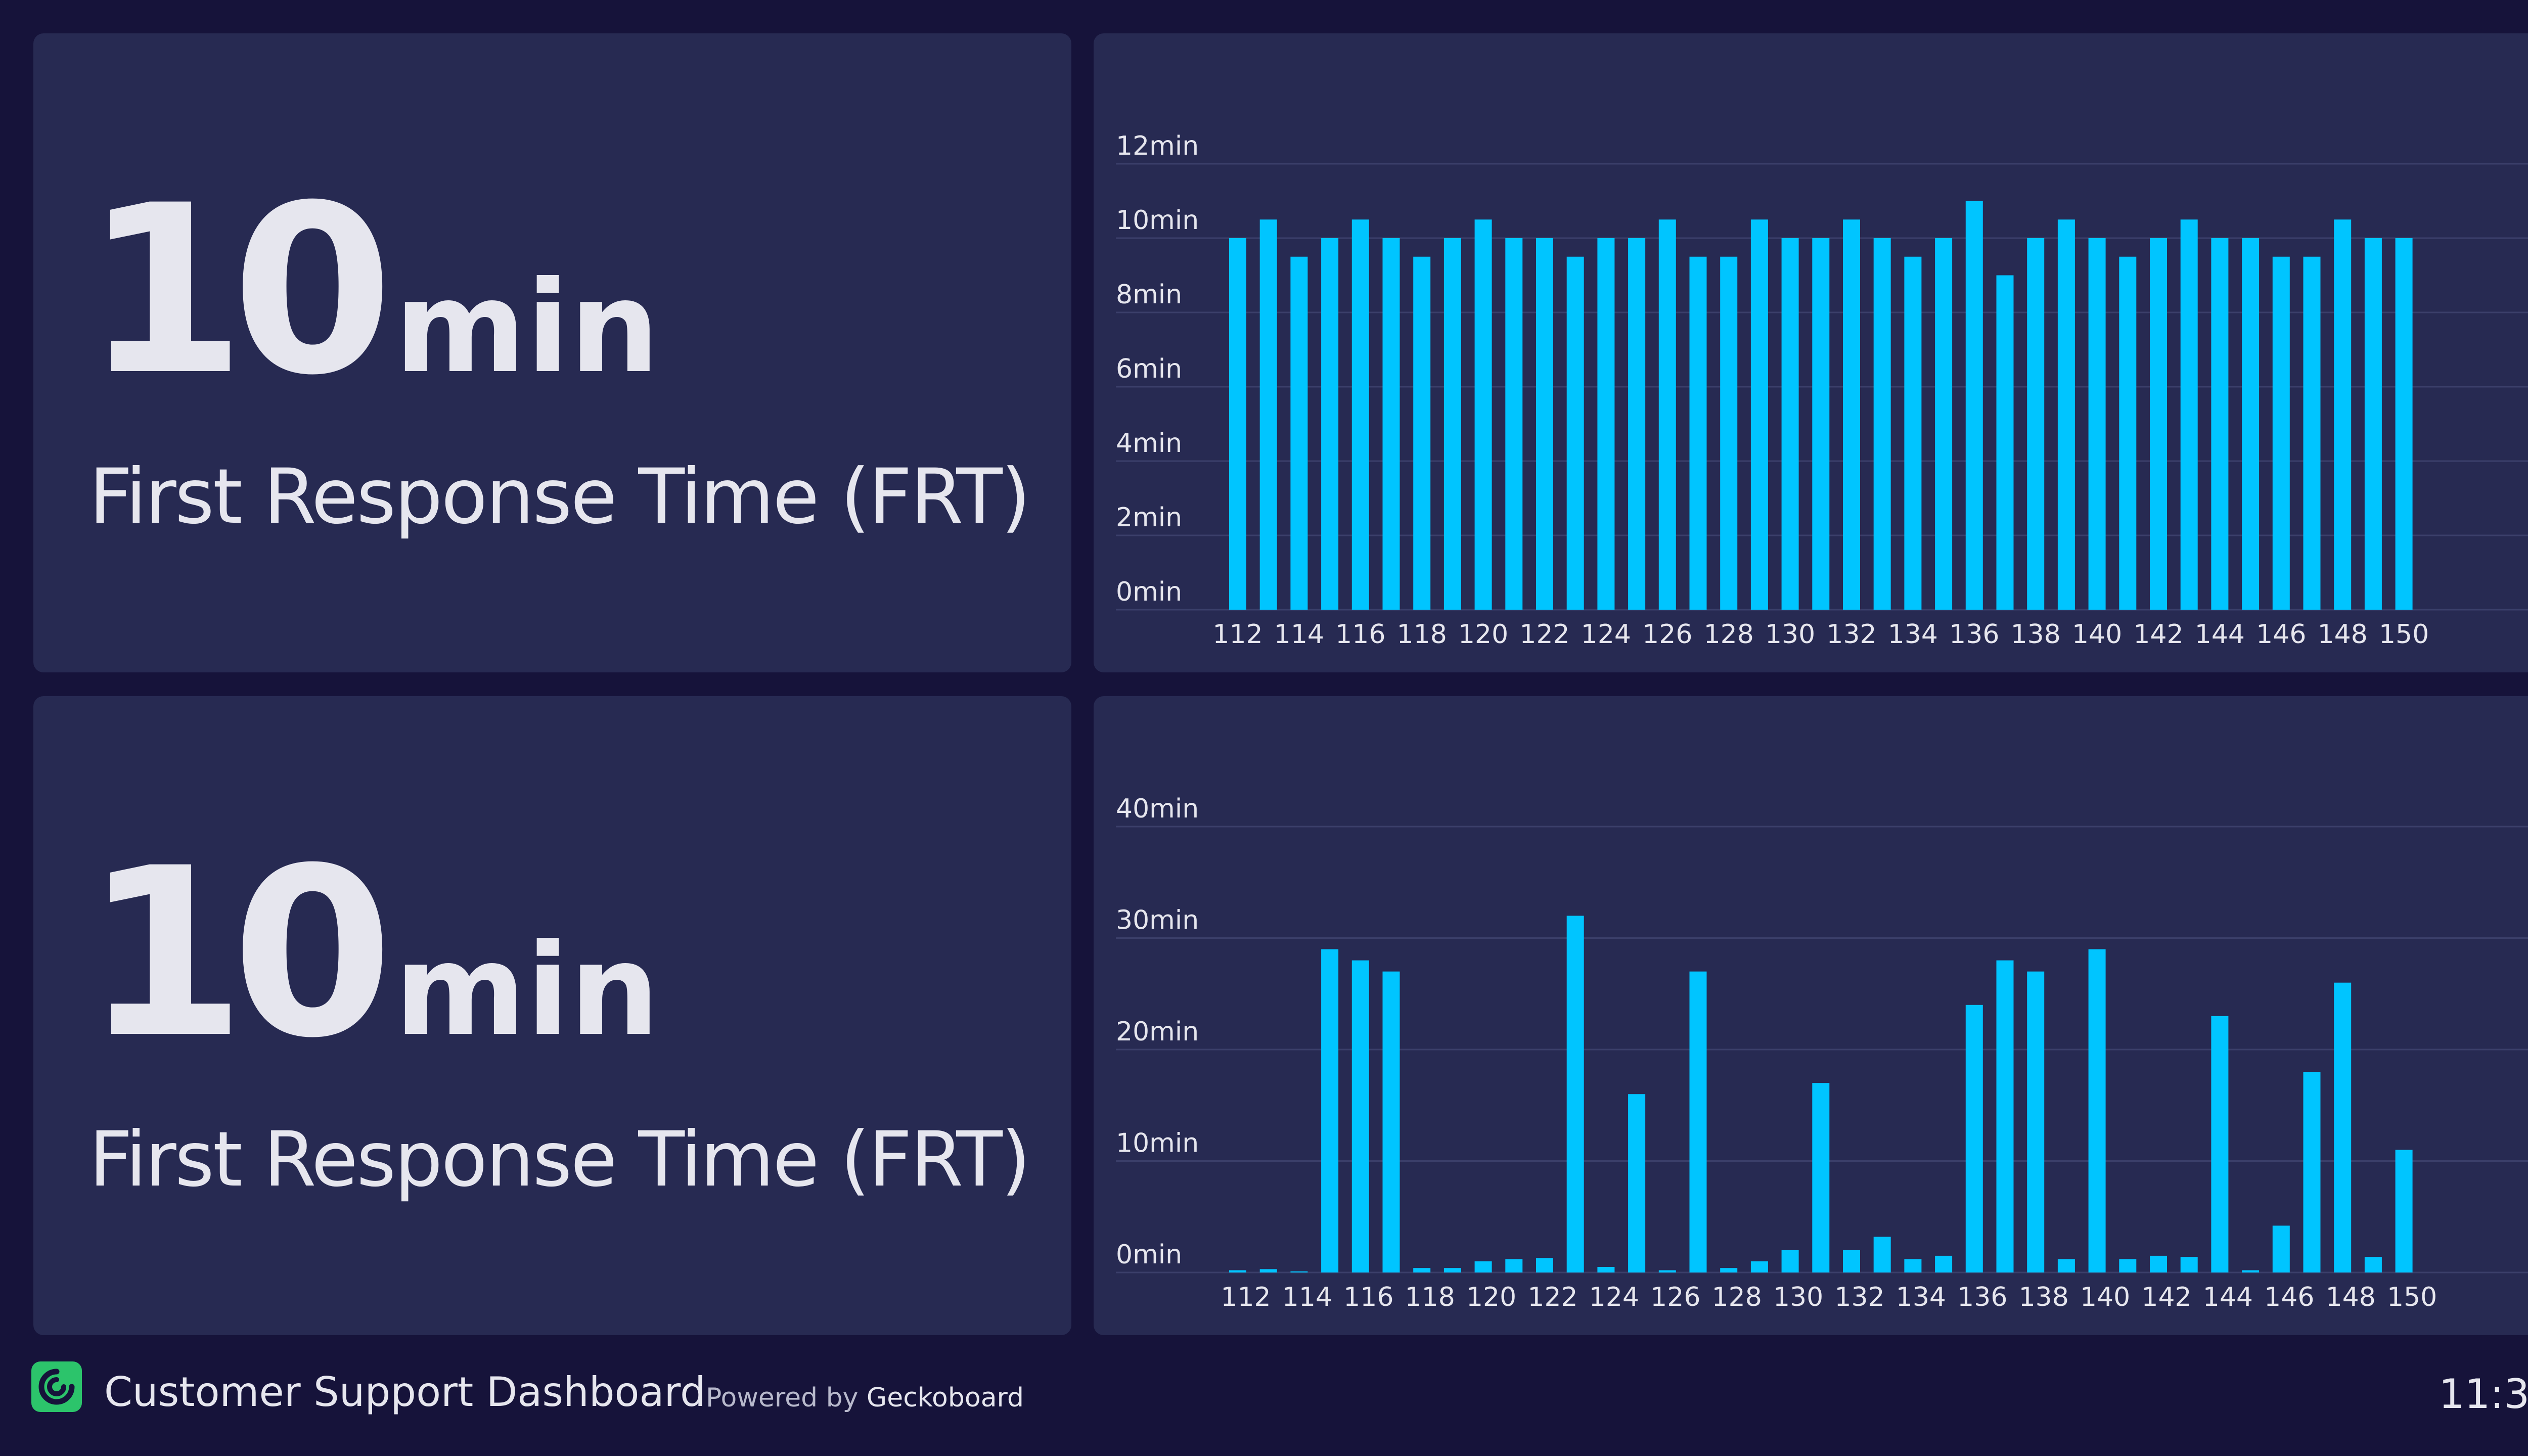 Image resolution: width=2528 pixels, height=1456 pixels. What do you see at coordinates (1158, 146) in the screenshot?
I see `y-tick-label: 12min` at bounding box center [1158, 146].